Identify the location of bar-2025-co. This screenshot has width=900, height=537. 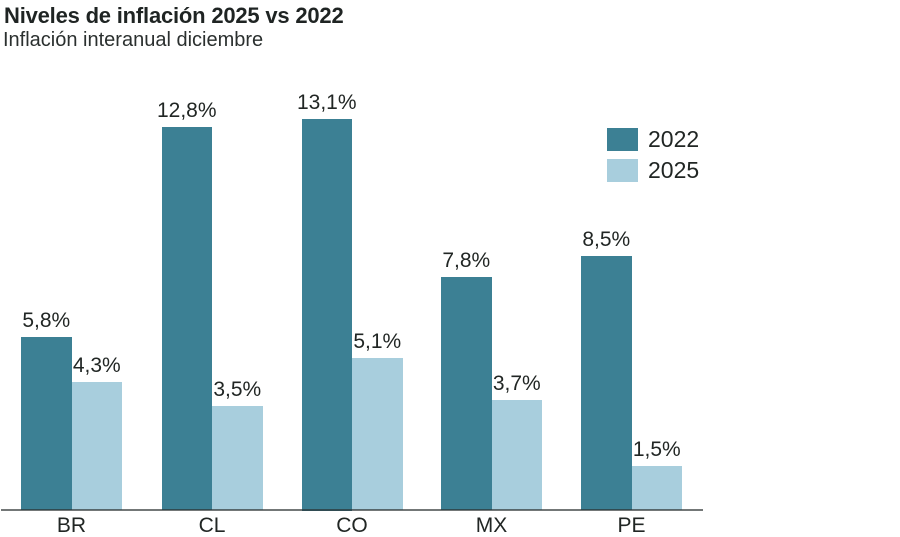
(377, 434).